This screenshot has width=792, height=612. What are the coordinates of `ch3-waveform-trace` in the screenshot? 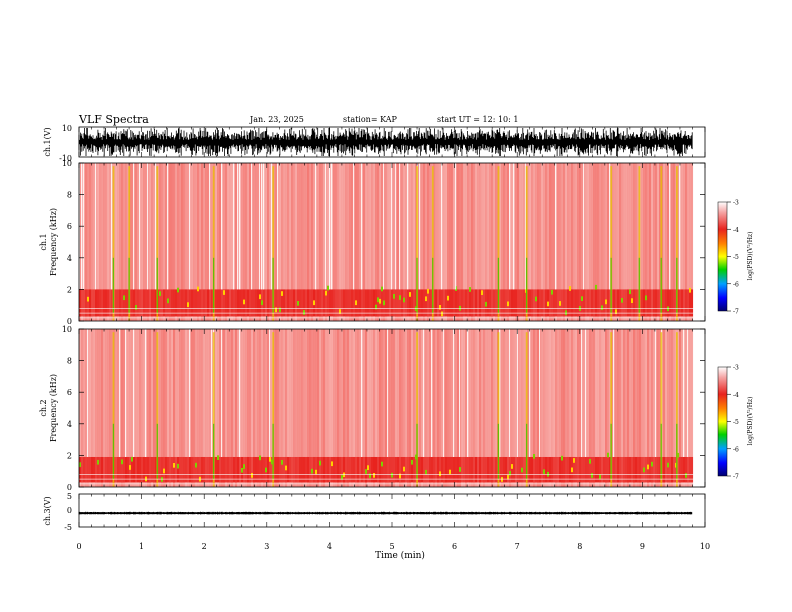 It's located at (385, 513).